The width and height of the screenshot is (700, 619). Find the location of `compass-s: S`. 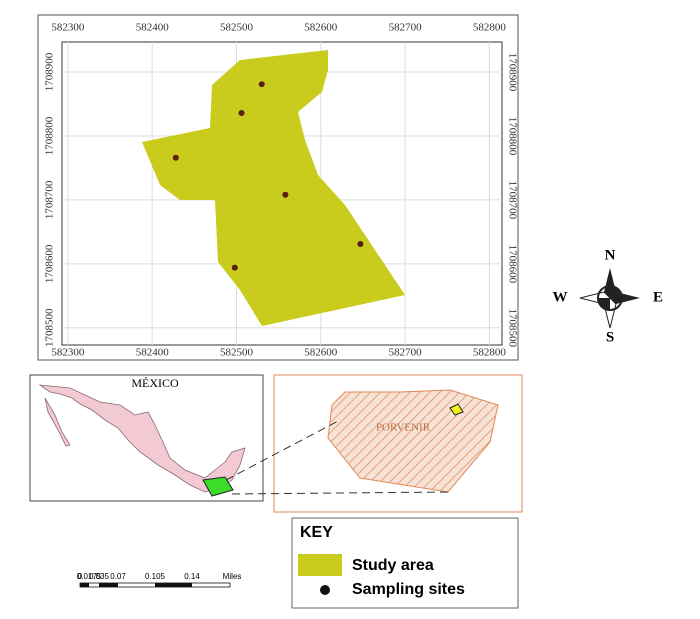

compass-s: S is located at coordinates (610, 337).